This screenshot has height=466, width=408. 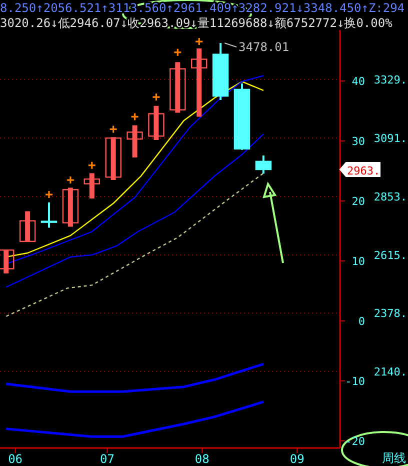 What do you see at coordinates (363, 171) in the screenshot?
I see `text: 2963.` at bounding box center [363, 171].